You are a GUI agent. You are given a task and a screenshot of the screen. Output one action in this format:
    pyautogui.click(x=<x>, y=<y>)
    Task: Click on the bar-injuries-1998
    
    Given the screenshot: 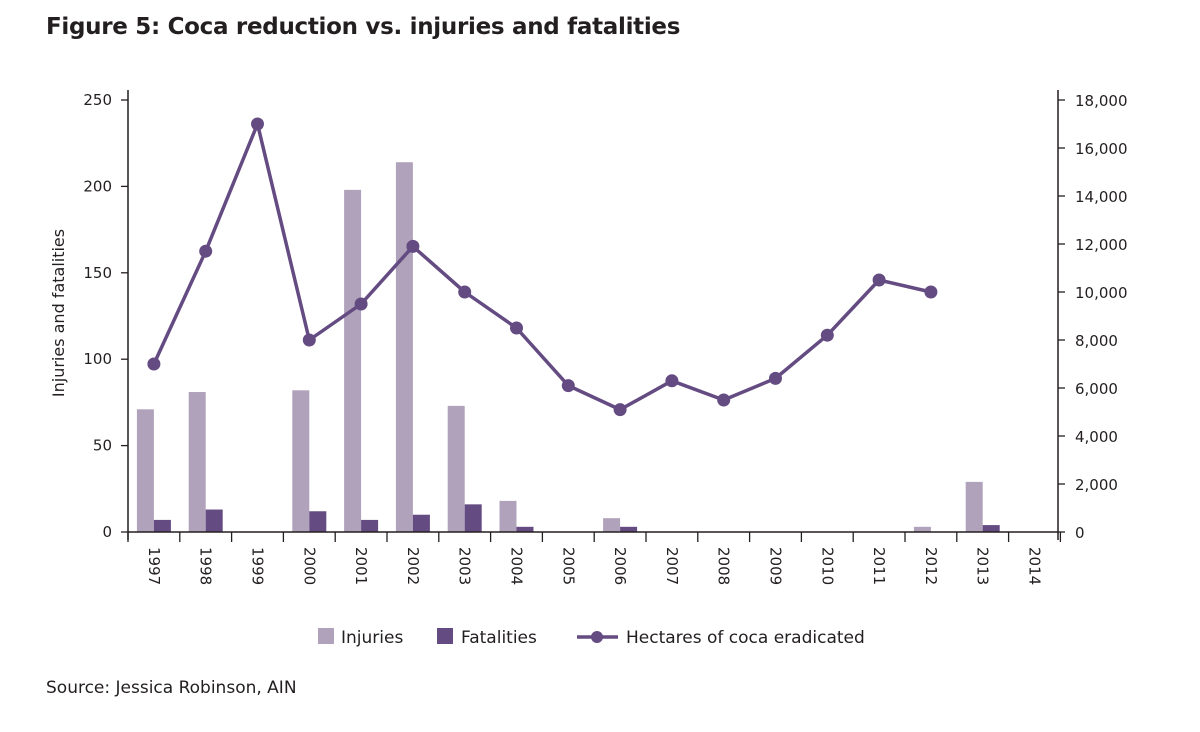 What is the action you would take?
    pyautogui.click(x=197, y=462)
    